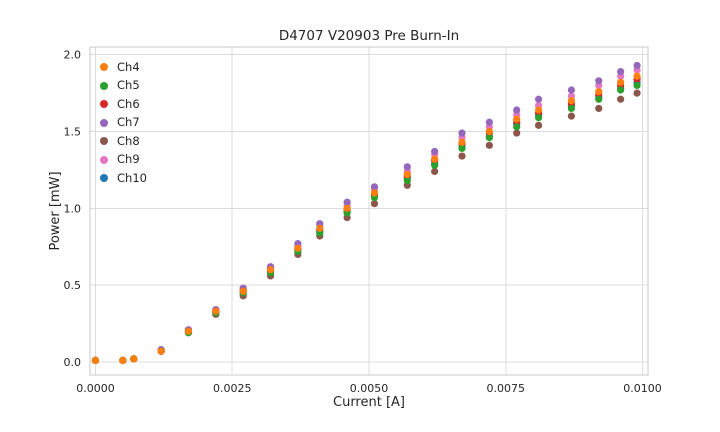  What do you see at coordinates (73, 131) in the screenshot?
I see `y-tick-label: 1.5` at bounding box center [73, 131].